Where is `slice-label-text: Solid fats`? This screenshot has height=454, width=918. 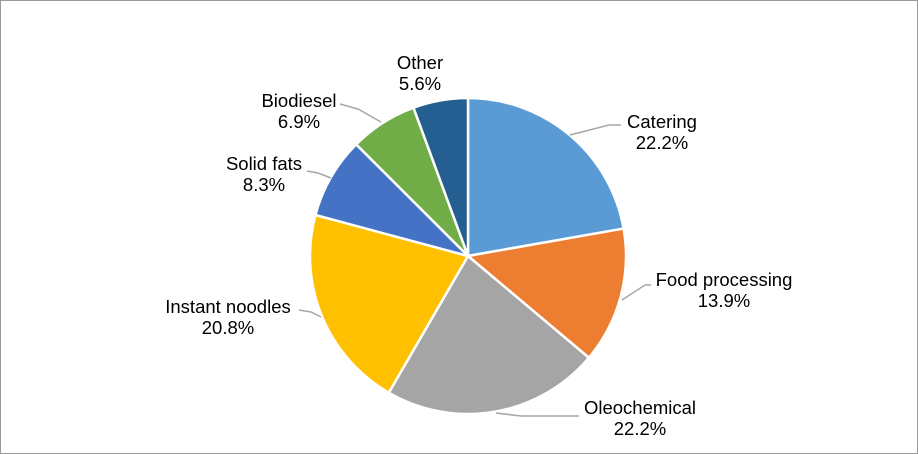 slice-label-text: Solid fats is located at coordinates (264, 163).